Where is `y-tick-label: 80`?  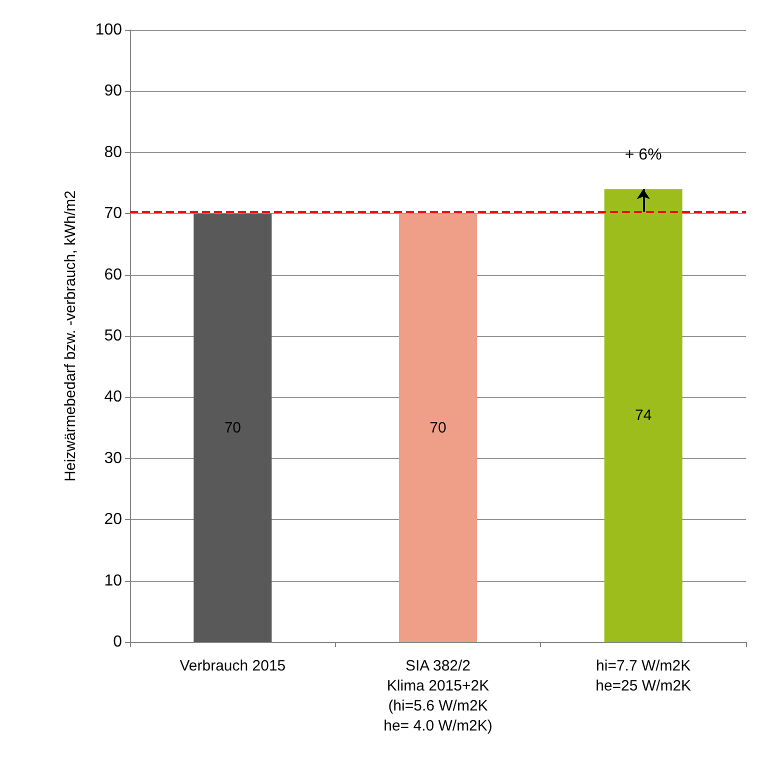
y-tick-label: 80 is located at coordinates (113, 152).